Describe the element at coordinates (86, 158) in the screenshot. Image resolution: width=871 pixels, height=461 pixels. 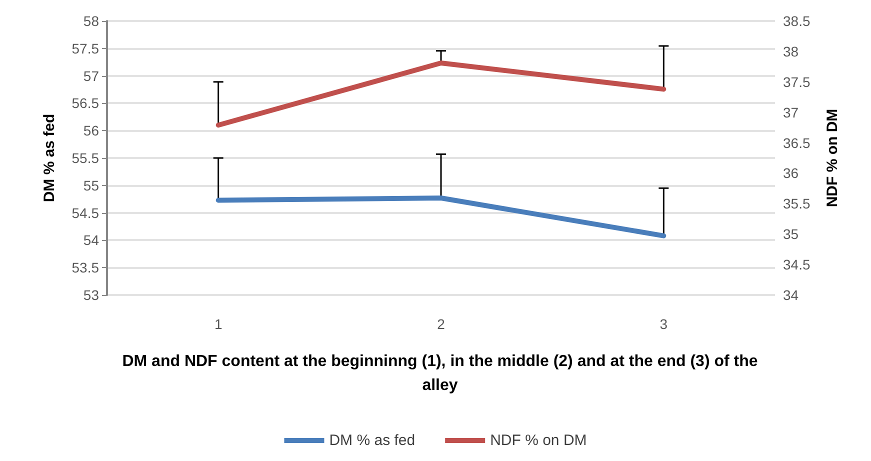
I see `y-tick-label: 55.5` at that location.